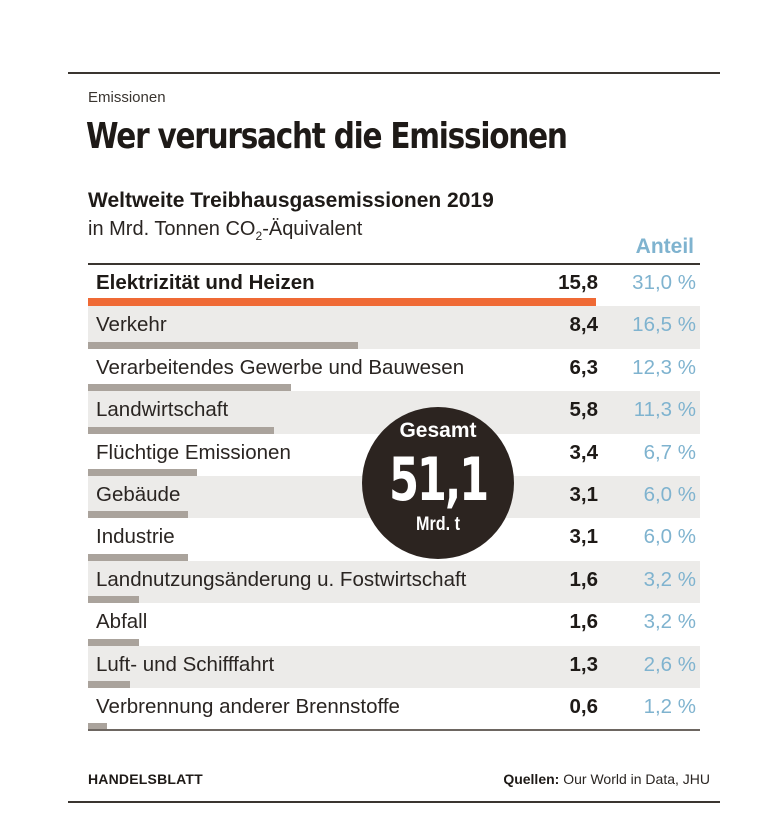 The image size is (760, 825). I want to click on chart-row: Flüchtige Emissionen 3,4 6,7 %, so click(394, 455).